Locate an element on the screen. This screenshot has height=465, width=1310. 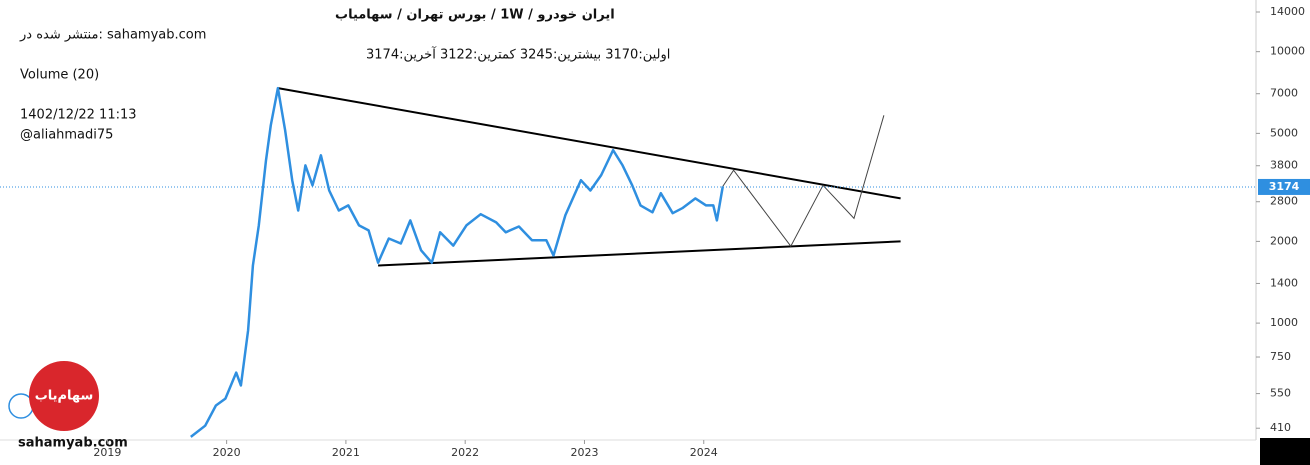
x-tick-label: 2023 is located at coordinates (584, 452).